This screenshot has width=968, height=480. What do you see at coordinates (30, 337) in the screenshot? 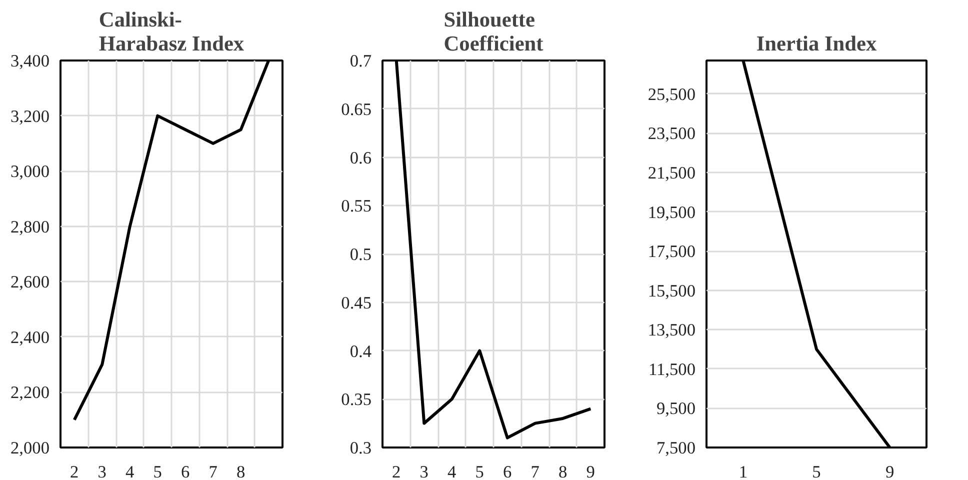
I see `y-tick-label: 2,400` at bounding box center [30, 337].